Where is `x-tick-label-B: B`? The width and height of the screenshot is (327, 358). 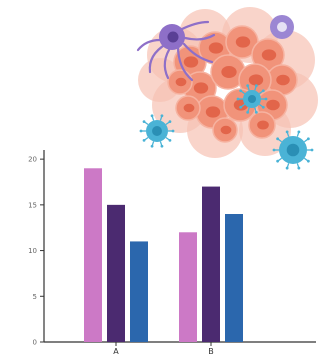
x-tick-label-B: B is located at coordinates (211, 351).